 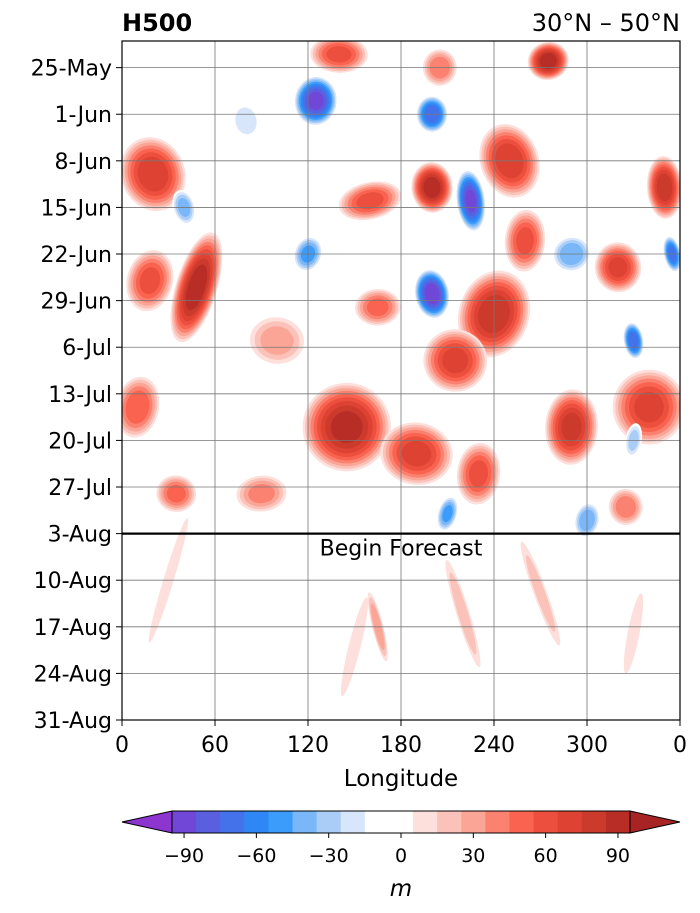 What do you see at coordinates (87, 348) in the screenshot?
I see `y-tick-label: 6-Jul` at bounding box center [87, 348].